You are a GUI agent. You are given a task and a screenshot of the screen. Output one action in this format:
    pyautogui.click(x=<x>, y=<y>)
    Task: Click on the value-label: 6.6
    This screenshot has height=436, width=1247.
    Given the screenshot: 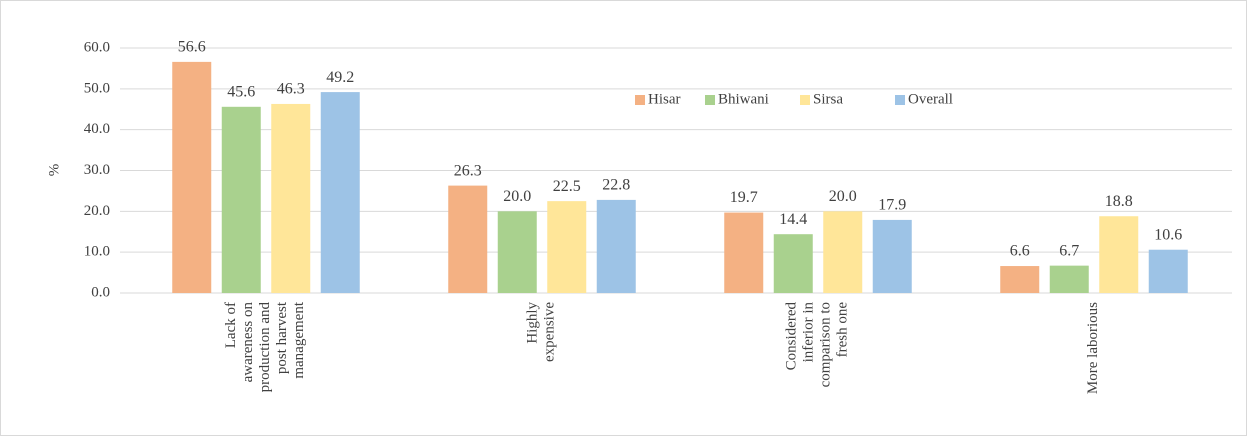 What is the action you would take?
    pyautogui.click(x=1020, y=251)
    